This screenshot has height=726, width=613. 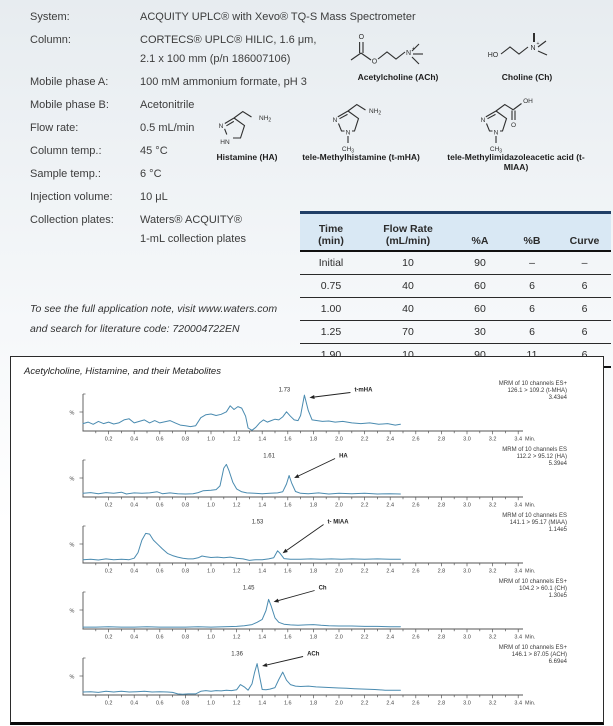 What do you see at coordinates (408, 332) in the screenshot?
I see `gradient-cell: 70` at bounding box center [408, 332].